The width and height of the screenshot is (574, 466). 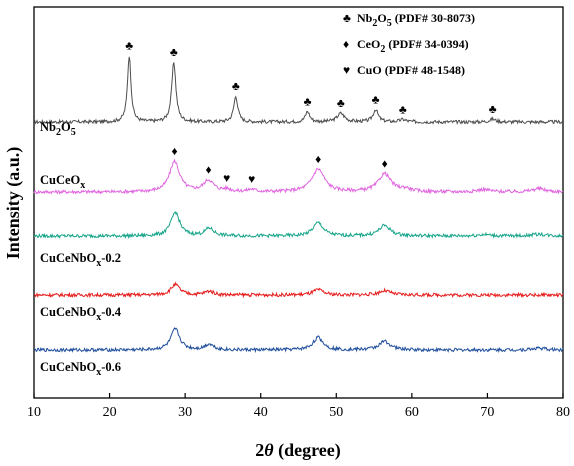 What do you see at coordinates (365, 18) in the screenshot?
I see `legend-label-text: Nb` at bounding box center [365, 18].